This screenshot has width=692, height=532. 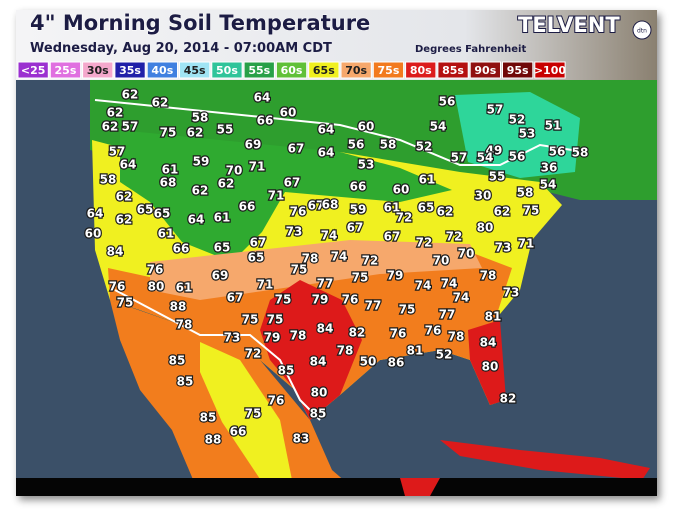 What do you see at coordinates (168, 183) in the screenshot?
I see `station-value: 68` at bounding box center [168, 183].